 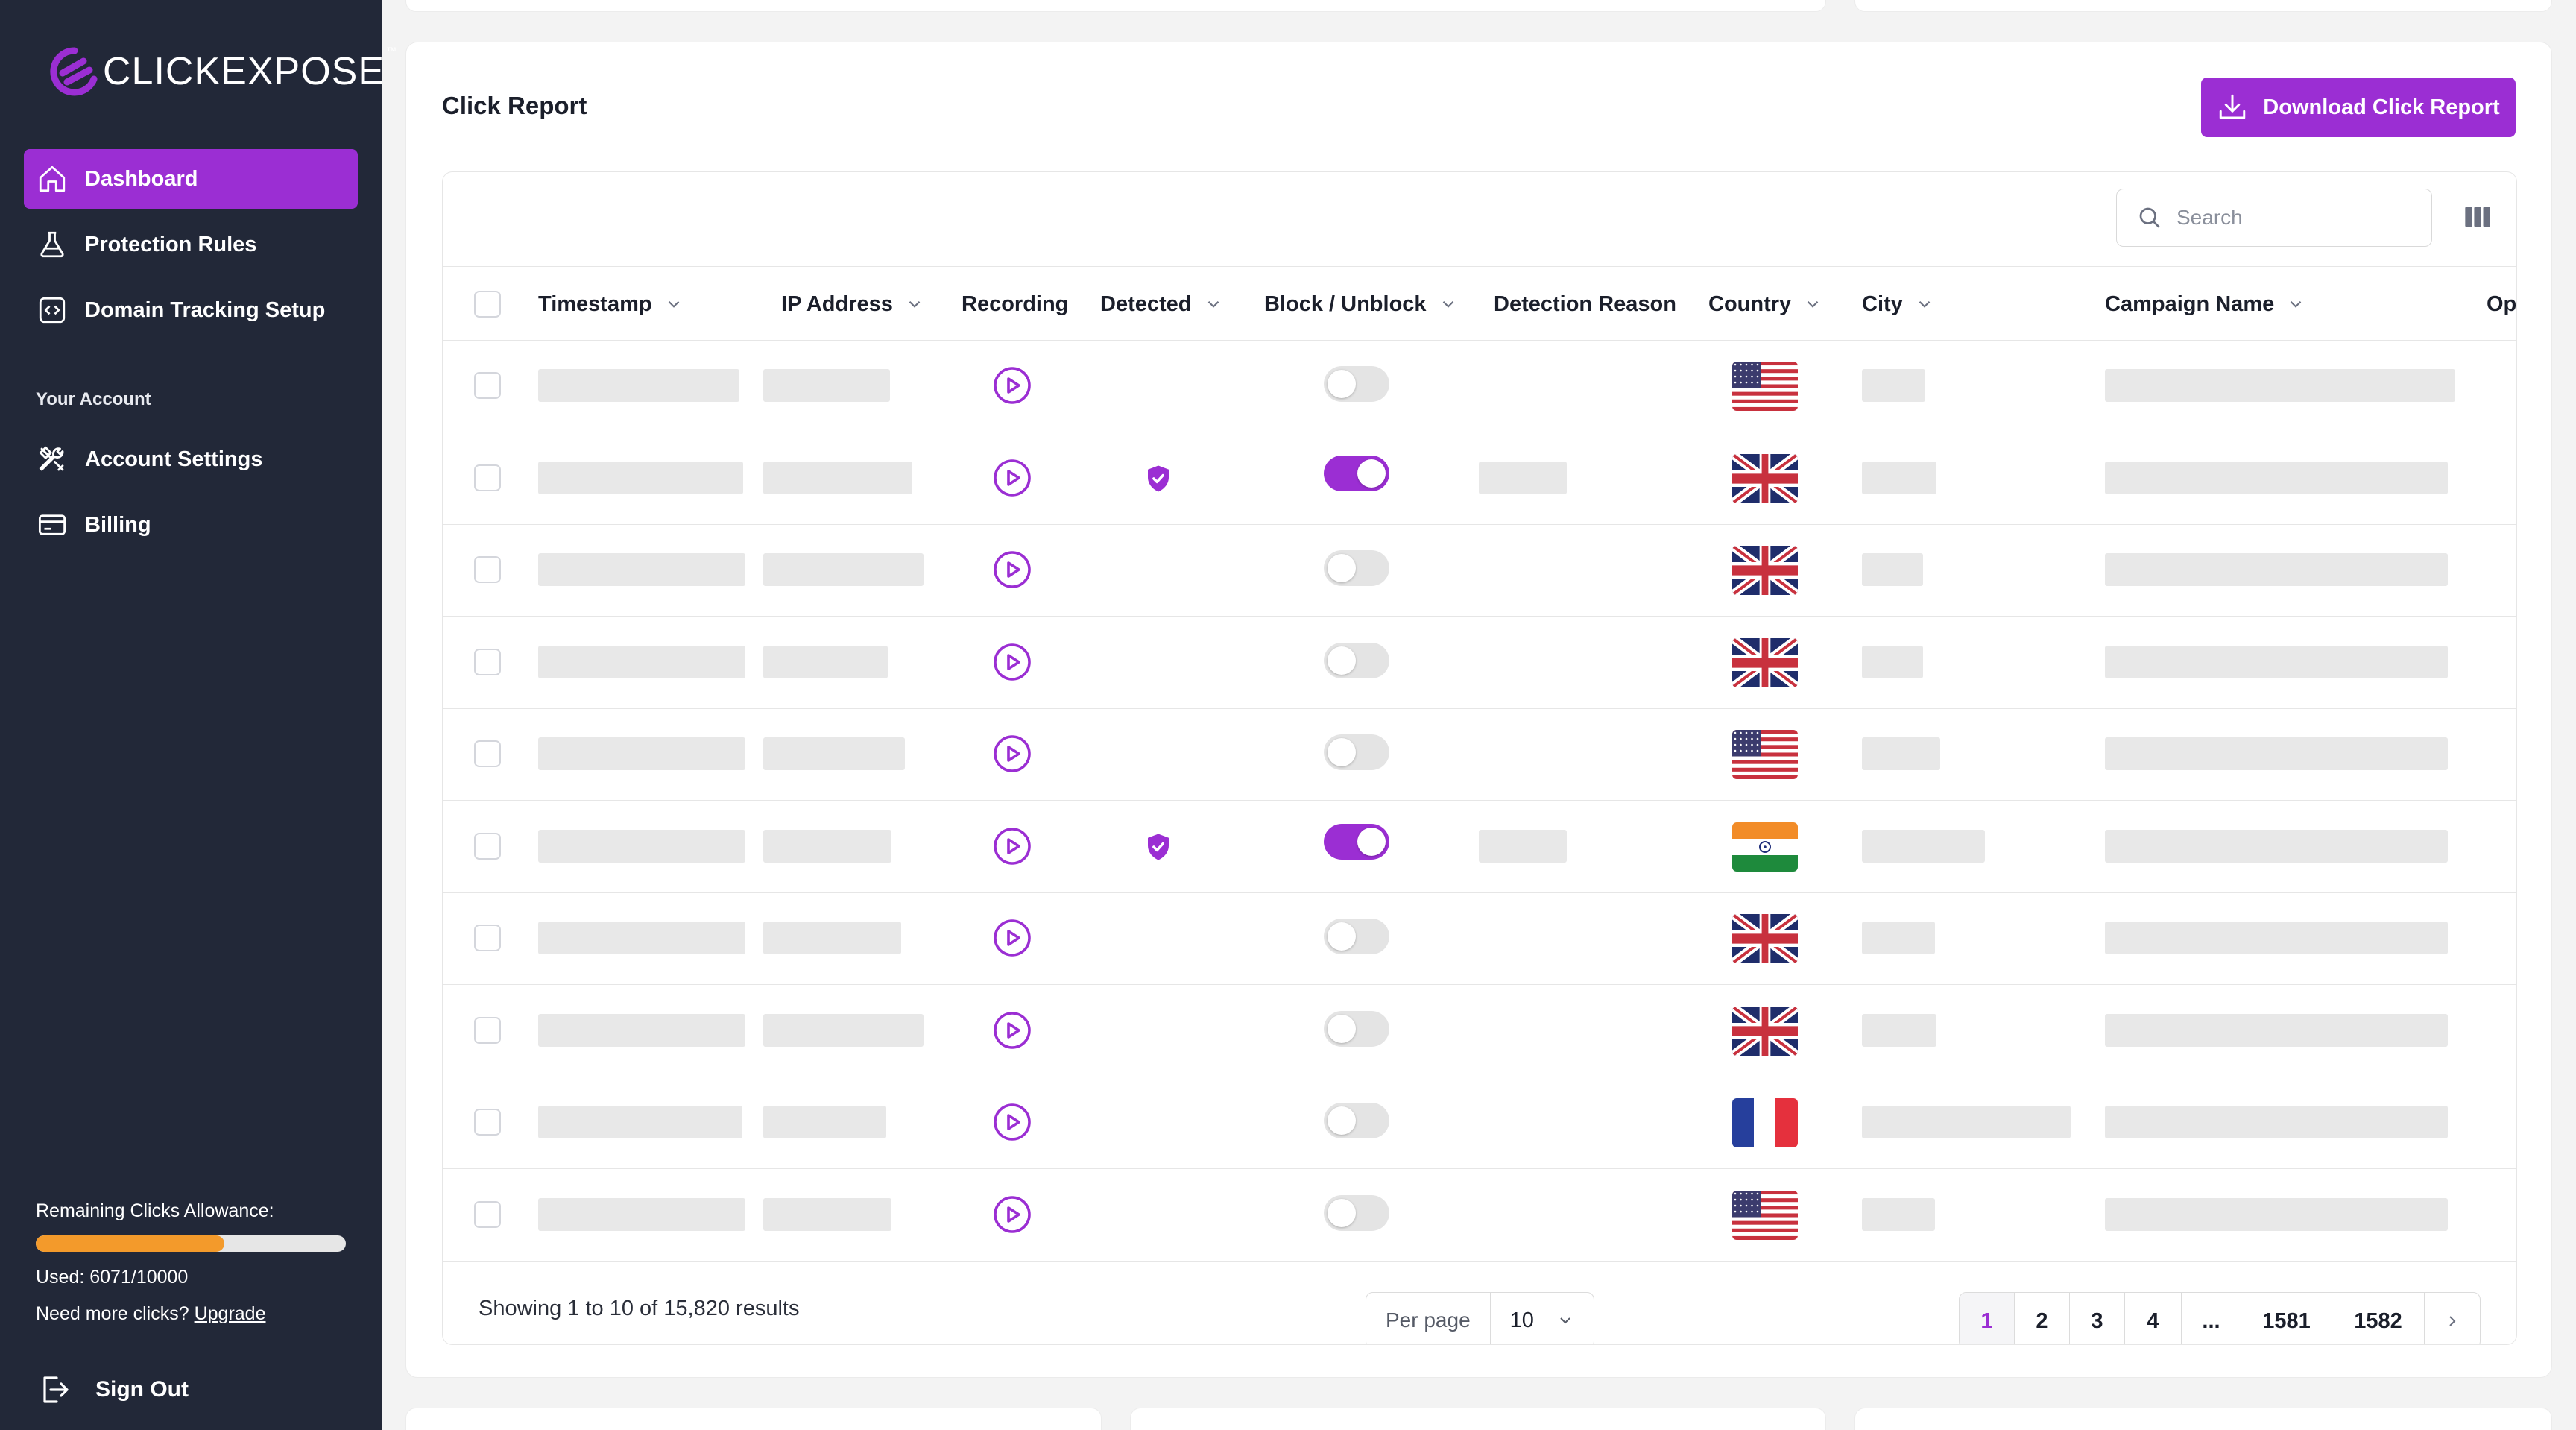 I want to click on col-timestamp-label: Timestamp, so click(x=595, y=304).